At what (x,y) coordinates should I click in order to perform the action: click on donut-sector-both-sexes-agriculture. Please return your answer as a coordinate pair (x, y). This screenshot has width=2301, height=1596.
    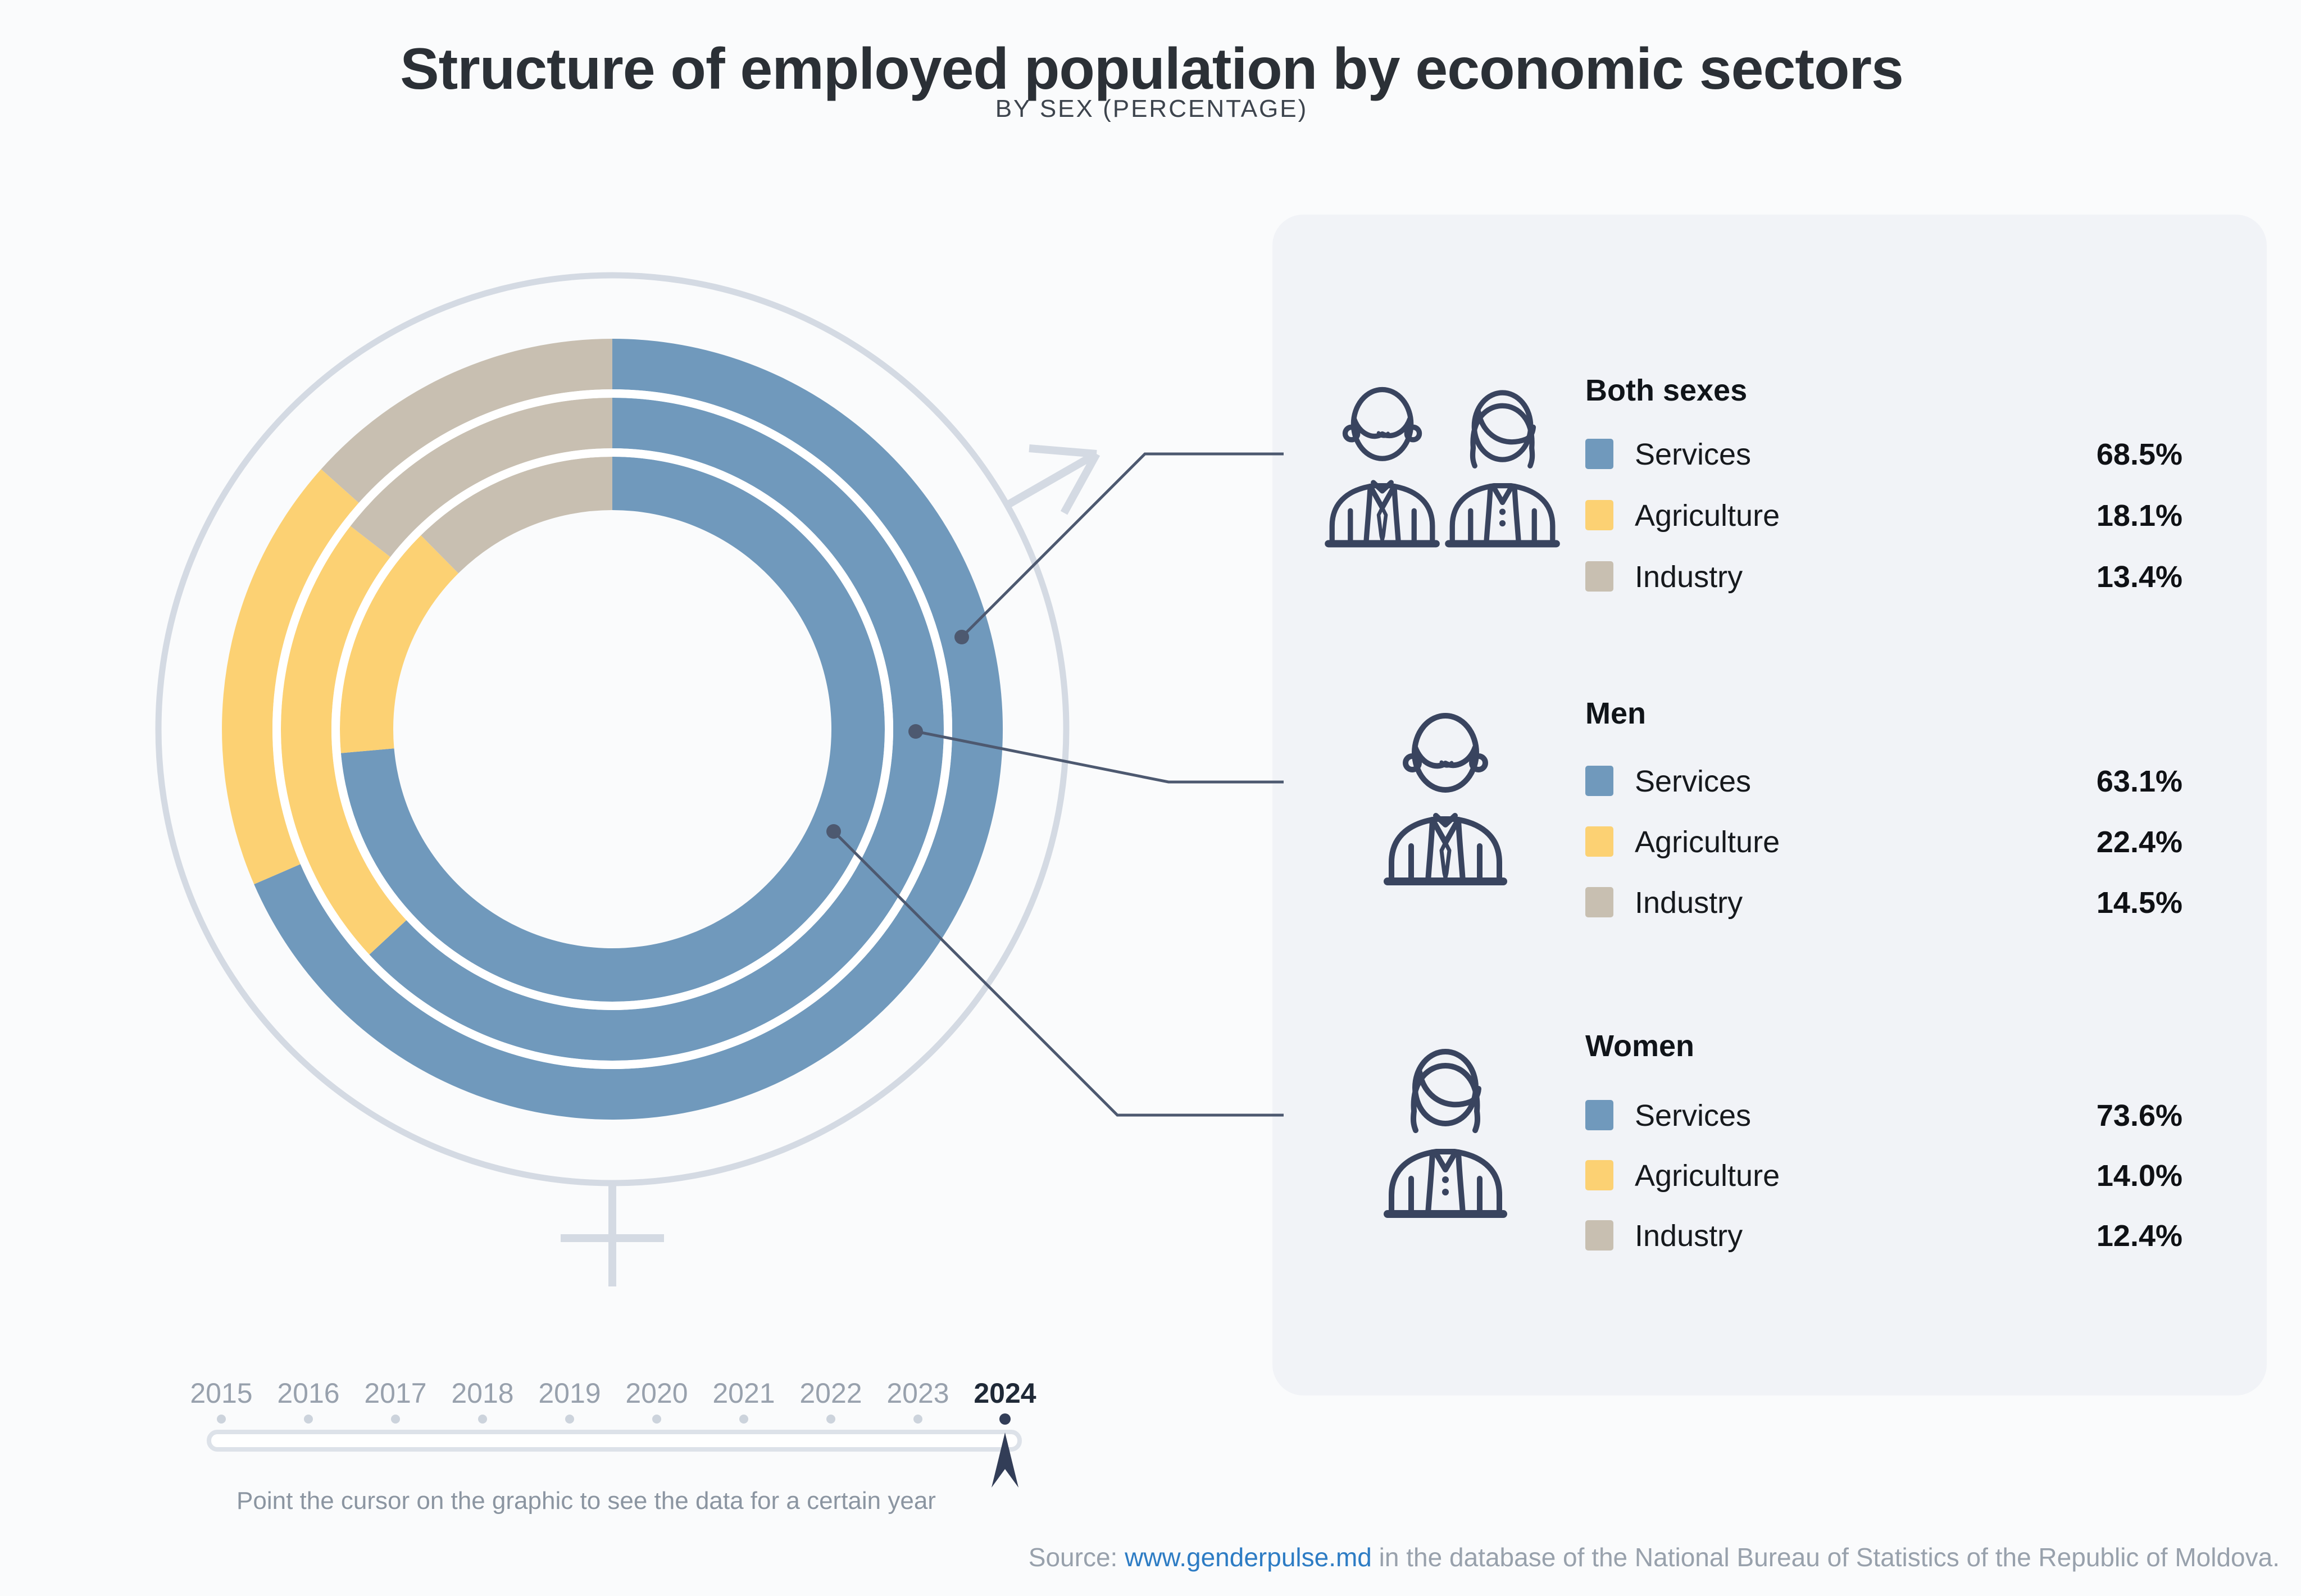
    Looking at the image, I should click on (290, 676).